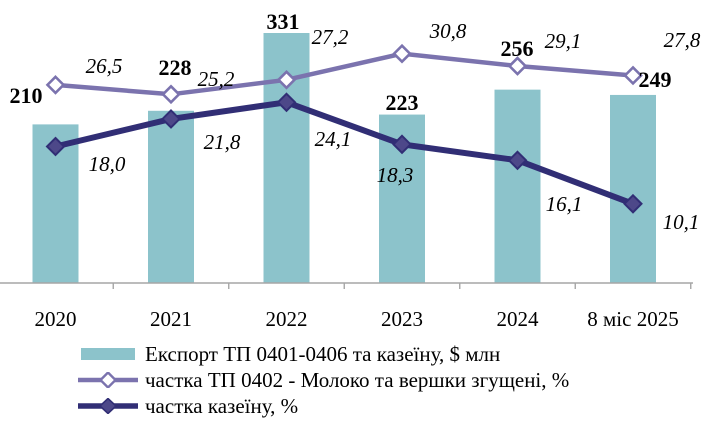 The image size is (707, 421). Describe the element at coordinates (104, 66) in the screenshot. I see `svg-text: 26,5` at that location.